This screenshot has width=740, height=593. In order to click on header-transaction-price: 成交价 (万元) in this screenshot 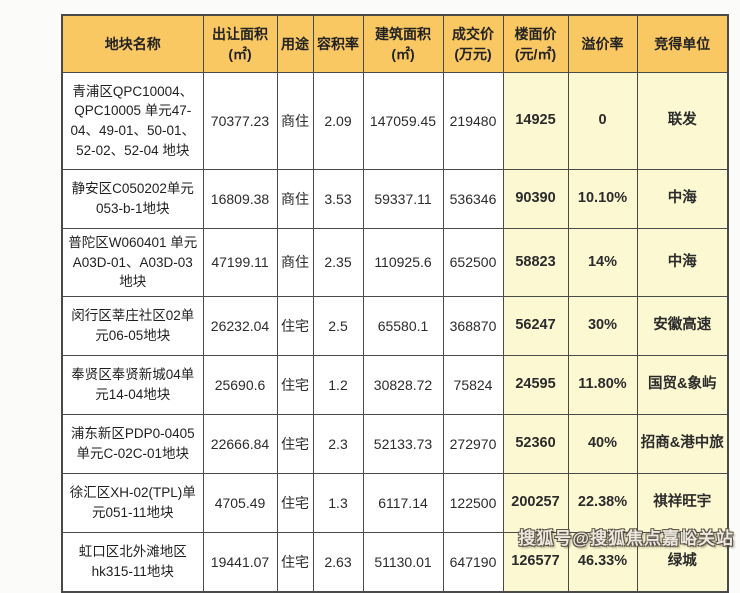, I will do `click(473, 43)`.